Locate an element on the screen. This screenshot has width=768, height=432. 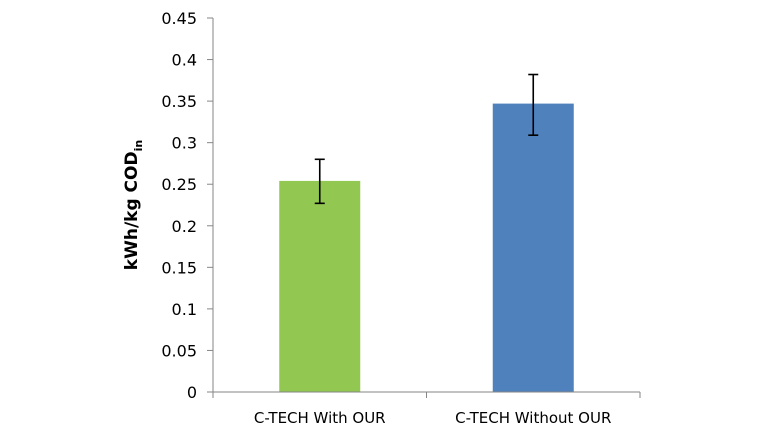
y-tick-label: 0.4 is located at coordinates (184, 60).